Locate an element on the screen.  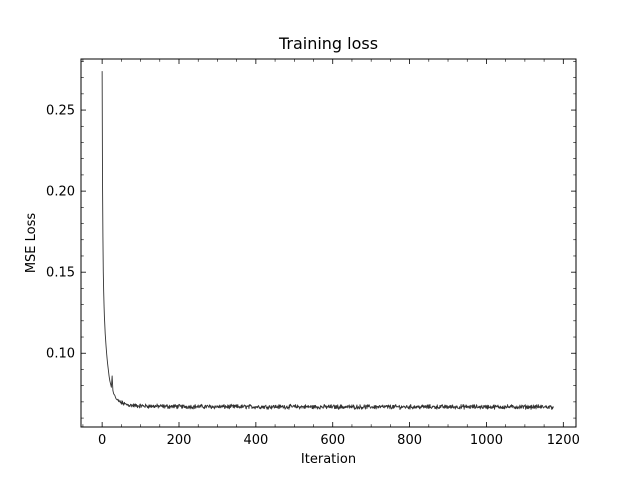
chart-title: Training loss is located at coordinates (328, 43).